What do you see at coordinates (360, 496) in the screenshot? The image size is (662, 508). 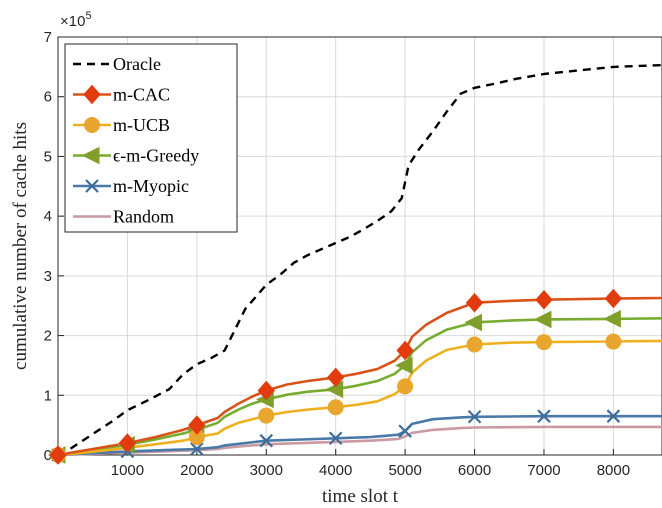 I see `x-axis-title: time slot t` at bounding box center [360, 496].